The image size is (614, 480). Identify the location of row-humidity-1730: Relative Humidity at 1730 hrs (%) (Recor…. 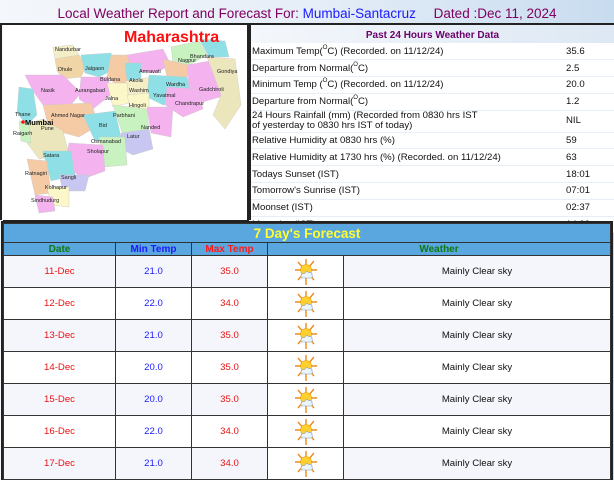
(432, 157).